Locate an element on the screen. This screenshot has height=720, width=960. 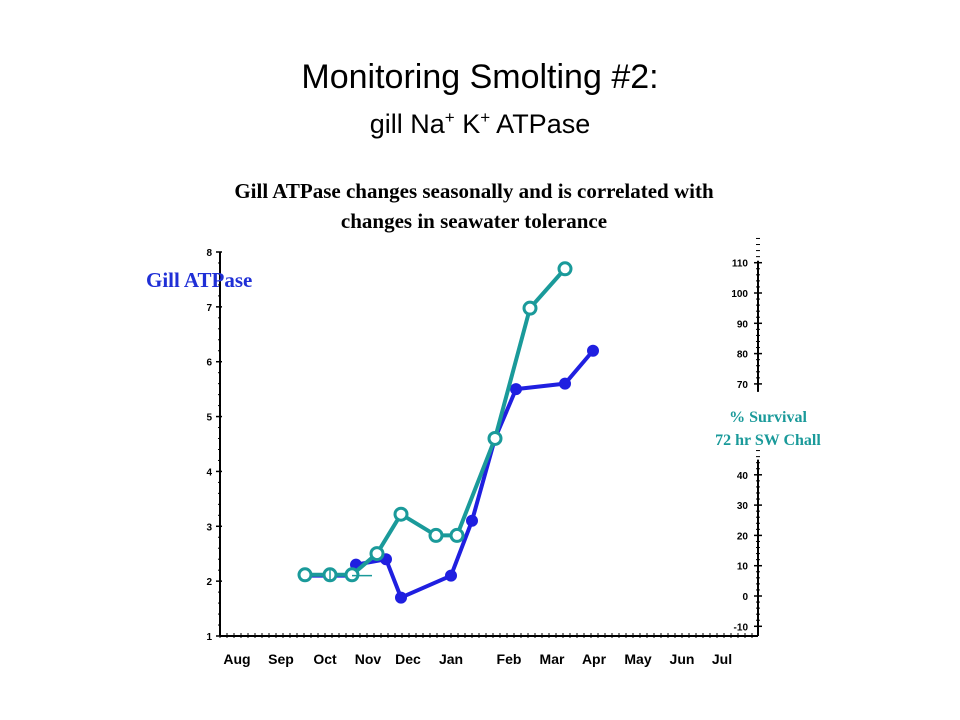
x-tick-label: Feb is located at coordinates (509, 659).